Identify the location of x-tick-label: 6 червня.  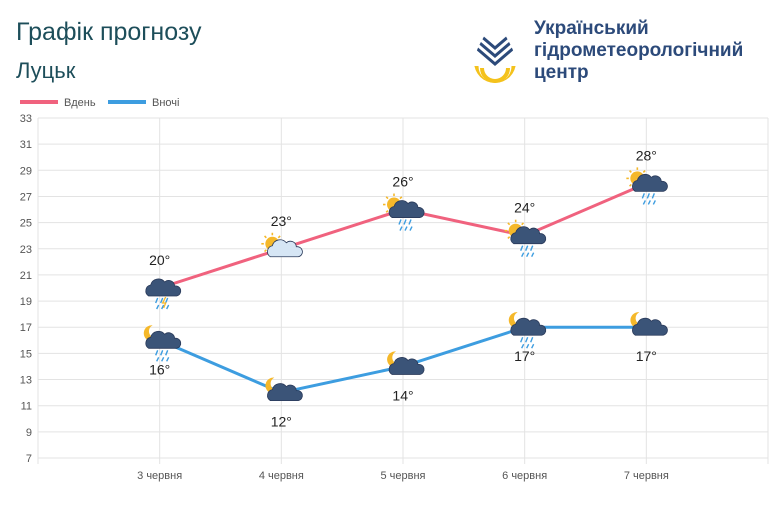
(524, 476).